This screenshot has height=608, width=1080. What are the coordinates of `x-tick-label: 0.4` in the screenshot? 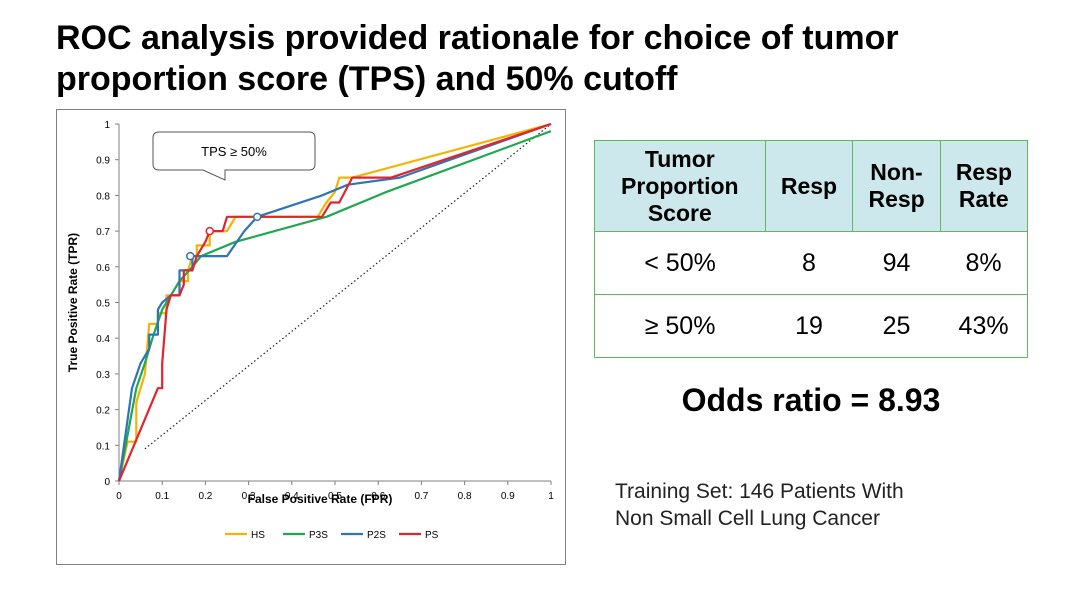 It's located at (292, 496).